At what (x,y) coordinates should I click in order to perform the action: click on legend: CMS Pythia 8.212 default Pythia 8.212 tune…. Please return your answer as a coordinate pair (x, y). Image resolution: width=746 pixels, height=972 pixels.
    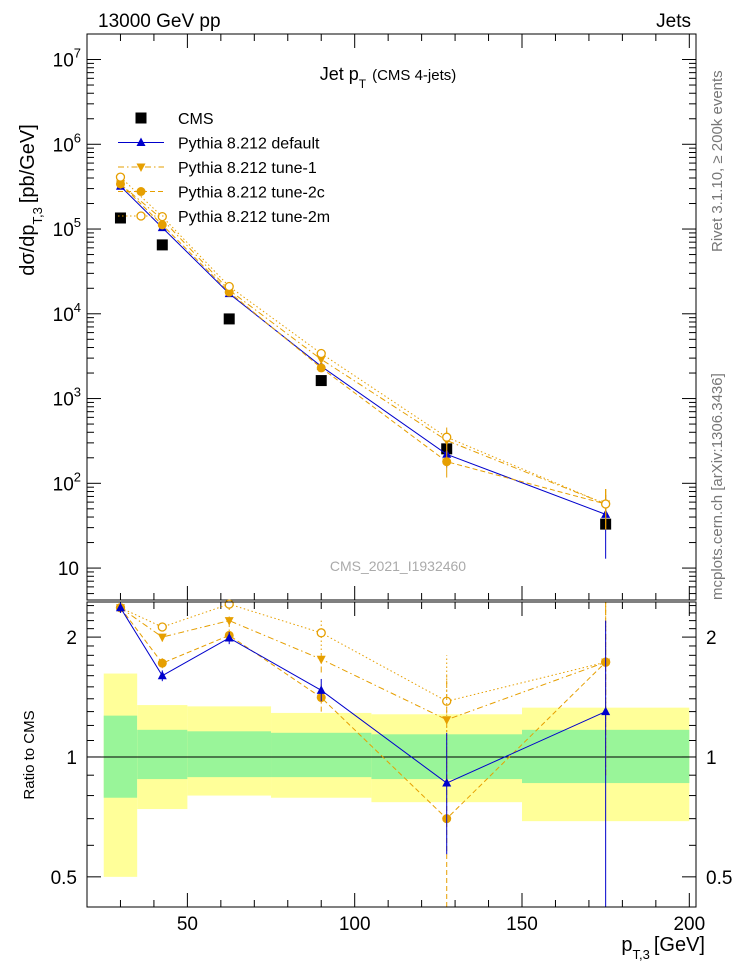
    Looking at the image, I should click on (224, 168).